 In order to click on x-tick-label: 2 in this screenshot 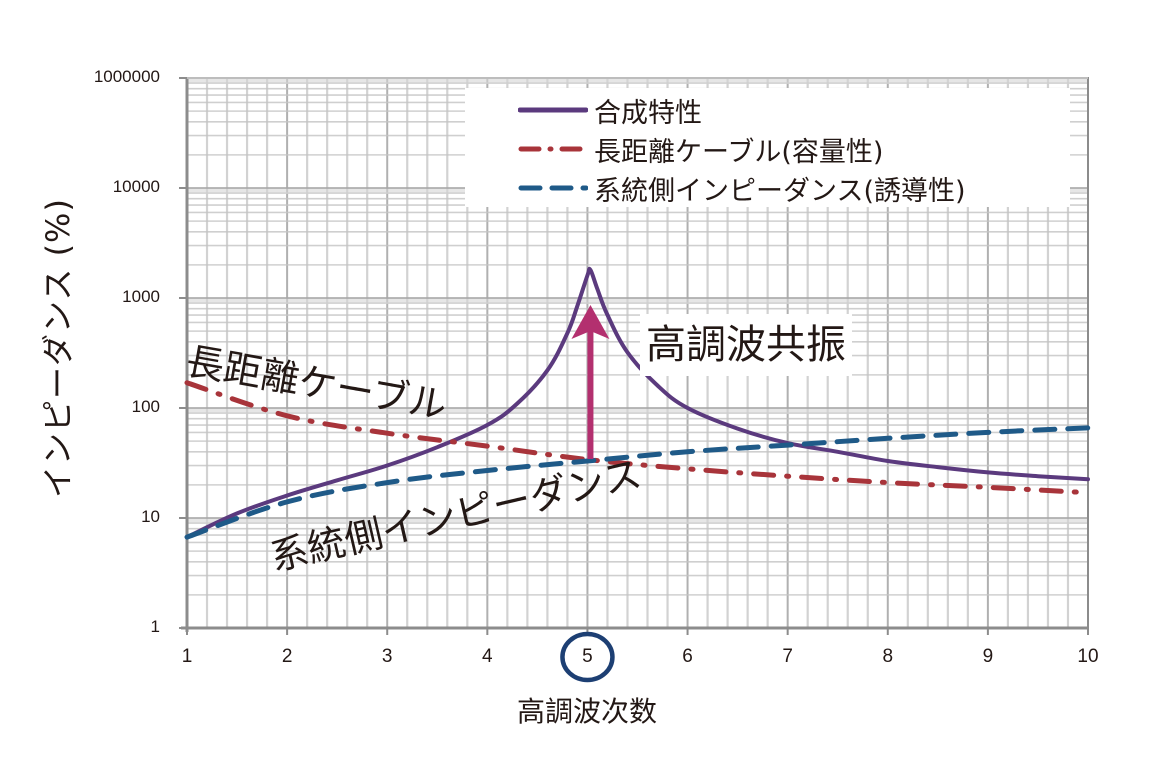, I will do `click(287, 656)`.